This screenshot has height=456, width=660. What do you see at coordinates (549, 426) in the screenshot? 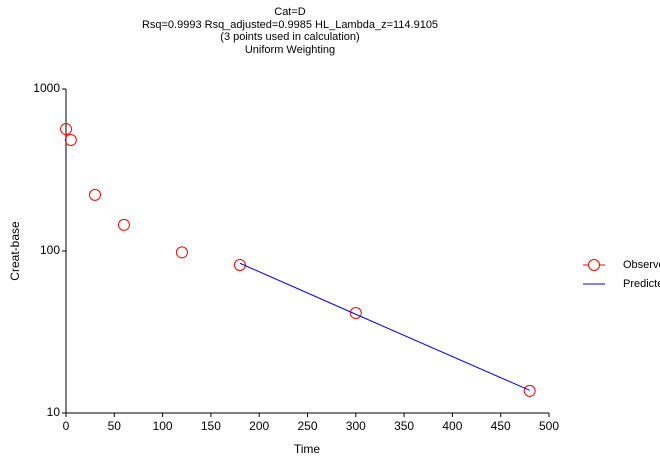
I see `x-tick-label: 500` at bounding box center [549, 426].